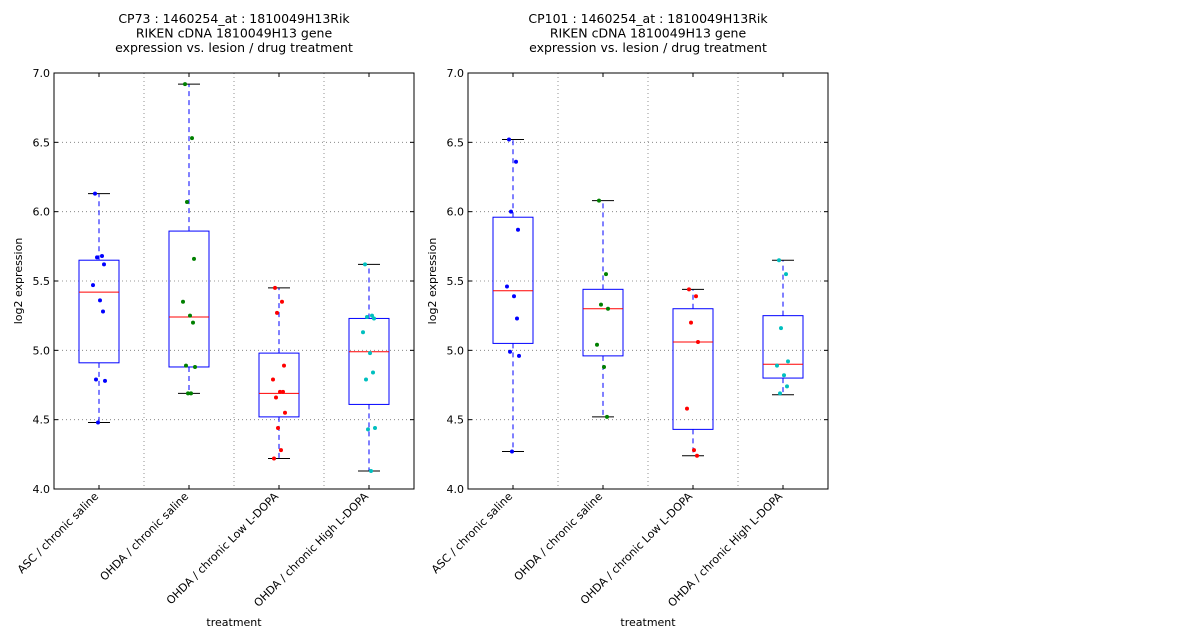  Describe the element at coordinates (472, 533) in the screenshot. I see `x-tick-label: ASC / chronic saline` at that location.